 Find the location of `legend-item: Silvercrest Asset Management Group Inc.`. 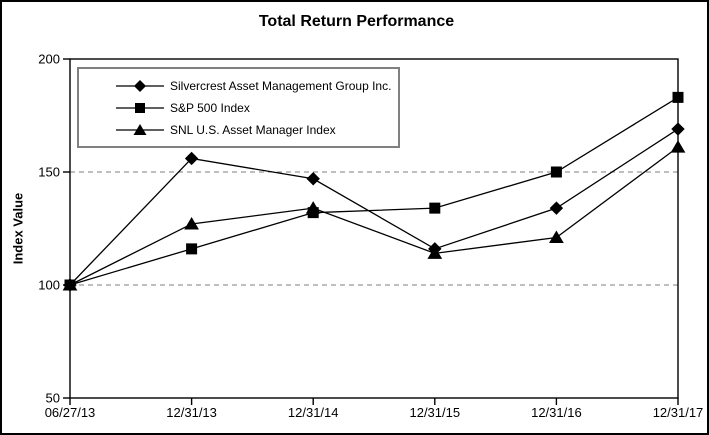

legend-item: Silvercrest Asset Management Group Inc. is located at coordinates (257, 86).